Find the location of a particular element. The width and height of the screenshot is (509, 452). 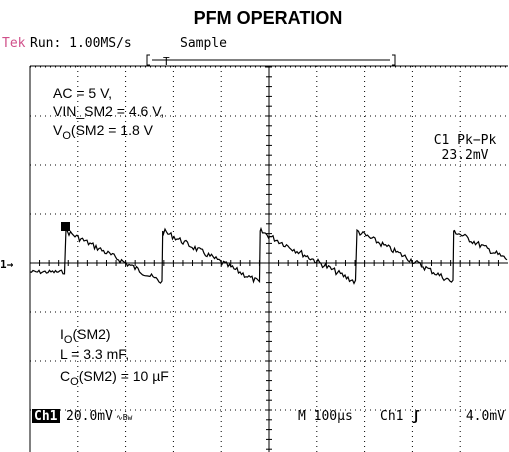

trigger-point is located at coordinates (65, 226).